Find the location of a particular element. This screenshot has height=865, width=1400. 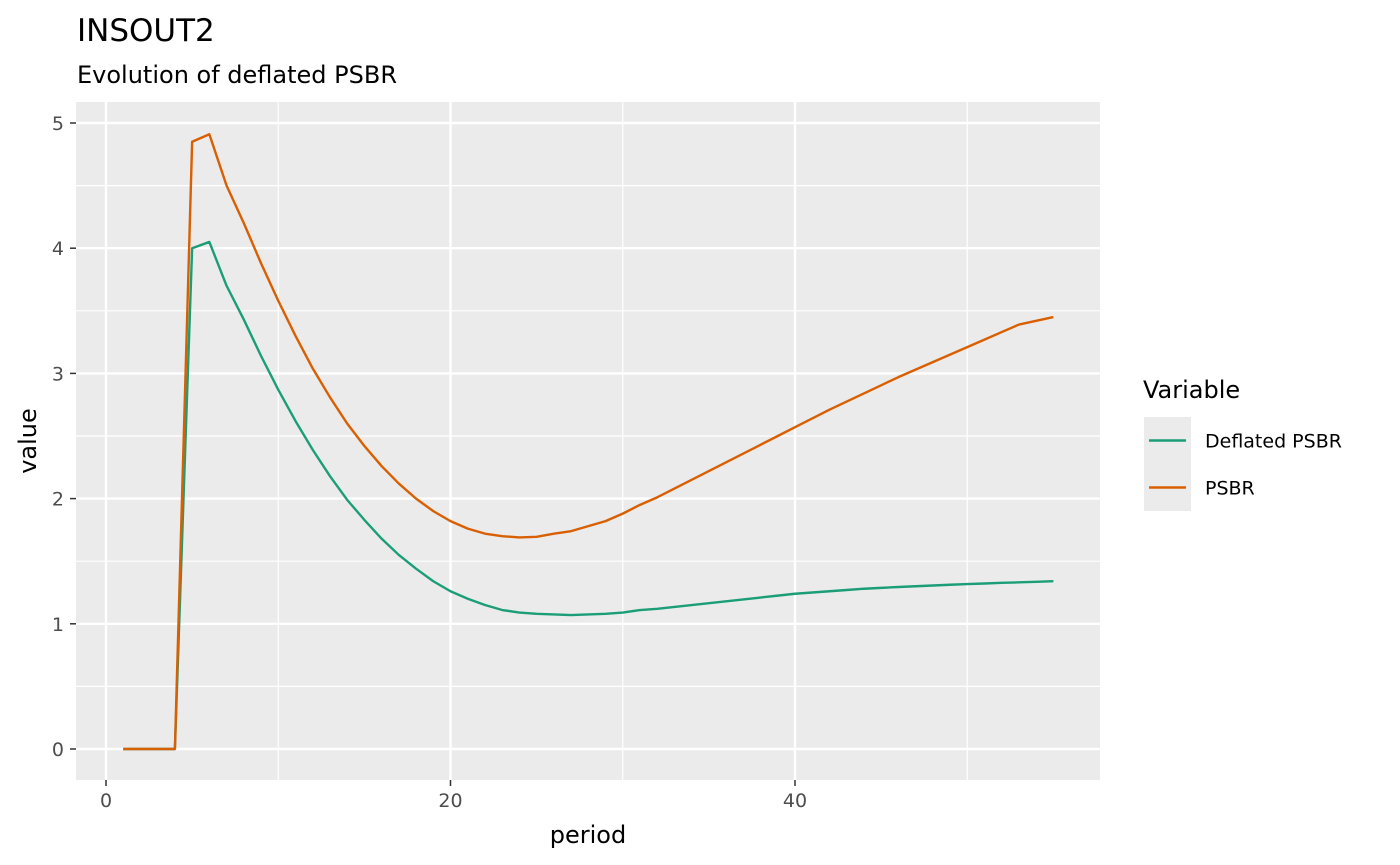

chart-subtitle: Evolution of deflated PSBR is located at coordinates (237, 75).